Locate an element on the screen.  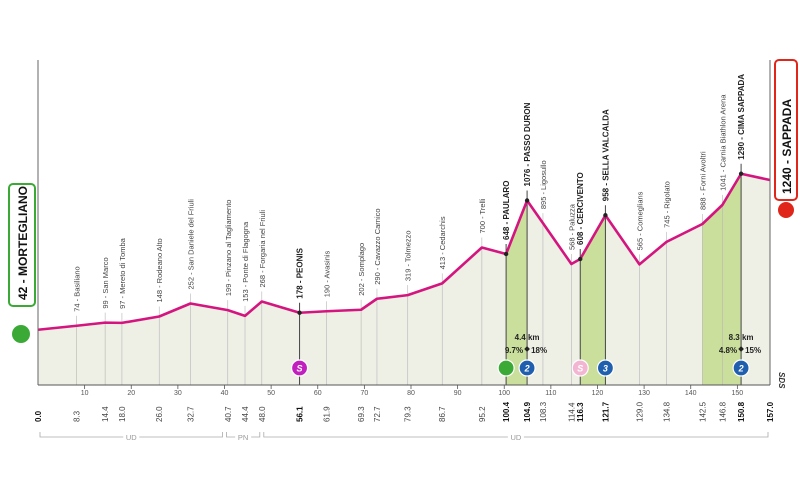
km-label: 146.8 is located at coordinates (722, 411).